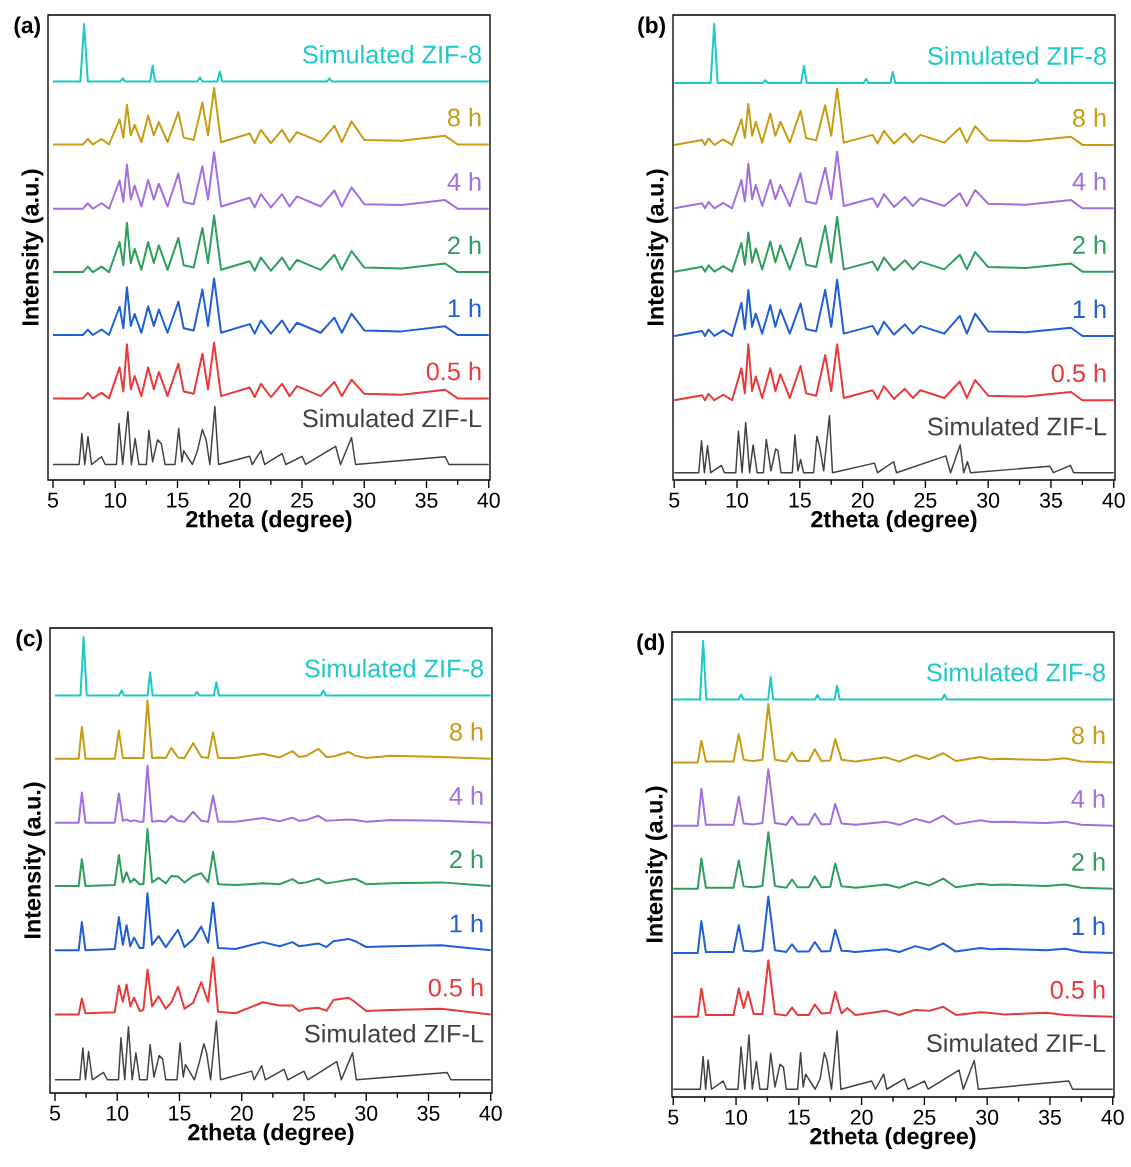  Describe the element at coordinates (29, 640) in the screenshot. I see `text: (c)` at that location.